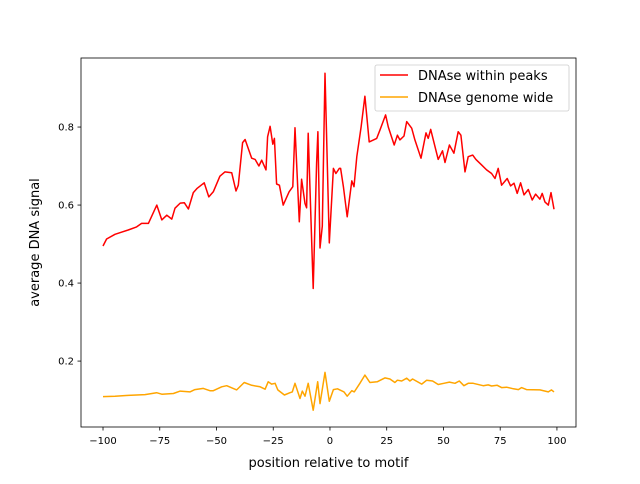 The image size is (640, 484). I want to click on x-tick-label: 25, so click(386, 441).